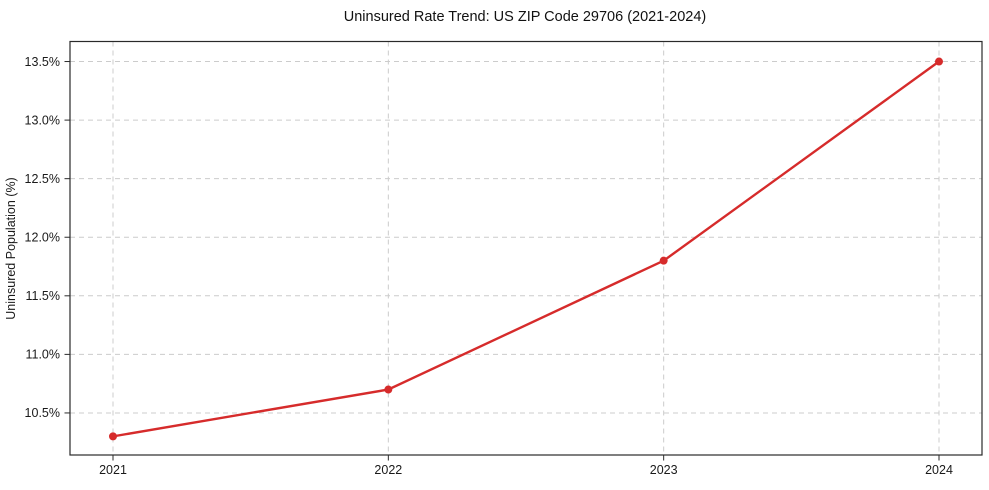  I want to click on y-tick-label: 12.0%, so click(42, 238).